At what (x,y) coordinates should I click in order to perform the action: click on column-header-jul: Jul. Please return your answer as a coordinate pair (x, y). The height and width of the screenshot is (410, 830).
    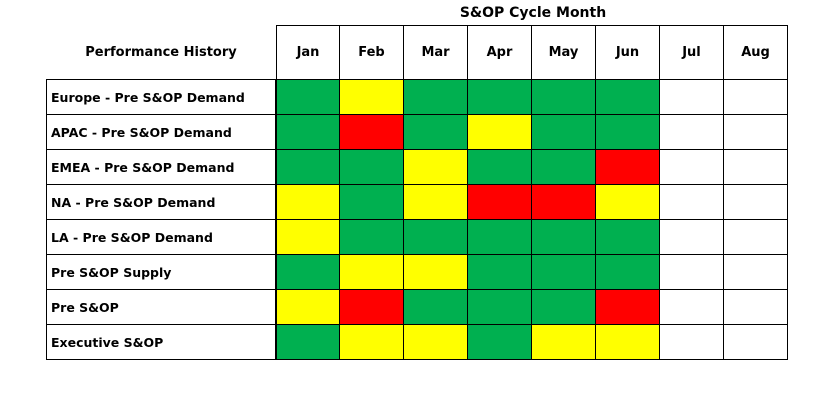
    Looking at the image, I should click on (692, 52).